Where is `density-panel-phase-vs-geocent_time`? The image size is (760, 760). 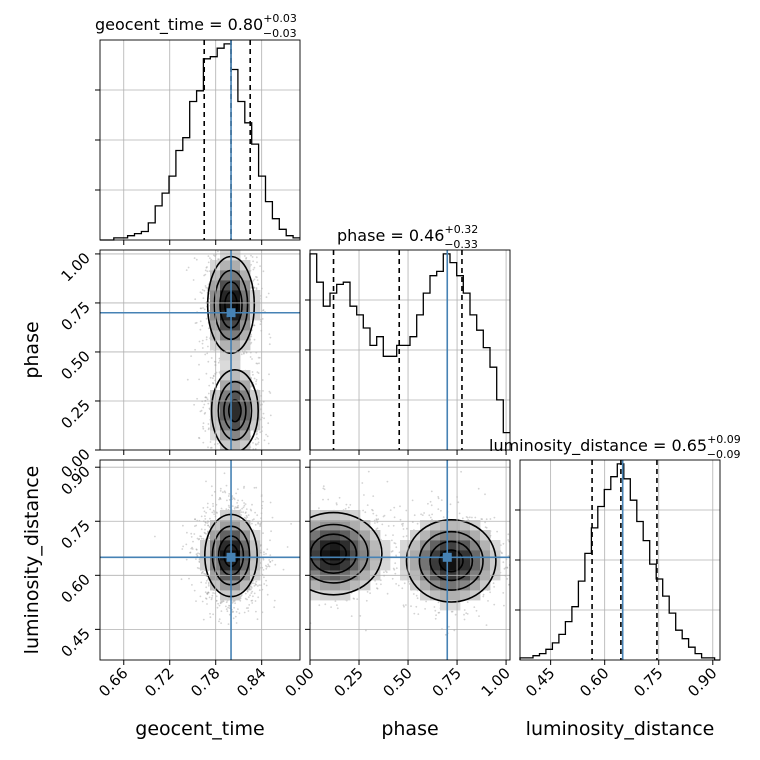 density-panel-phase-vs-geocent_time is located at coordinates (228, 354).